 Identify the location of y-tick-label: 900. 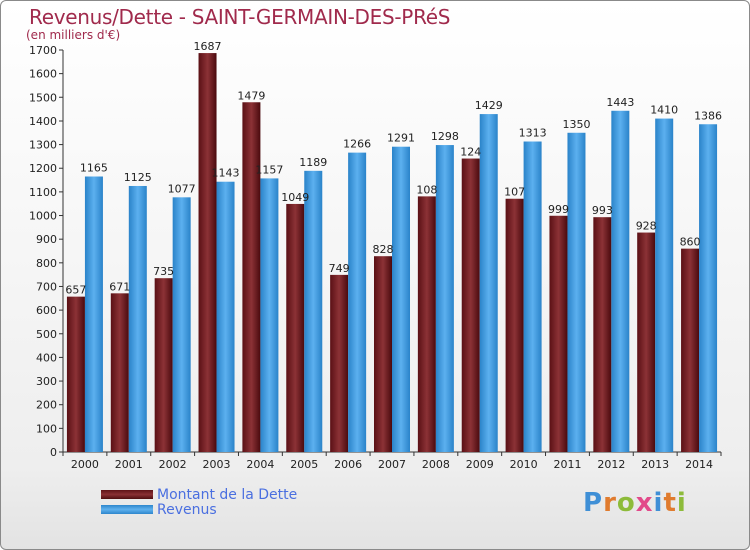
(46, 239).